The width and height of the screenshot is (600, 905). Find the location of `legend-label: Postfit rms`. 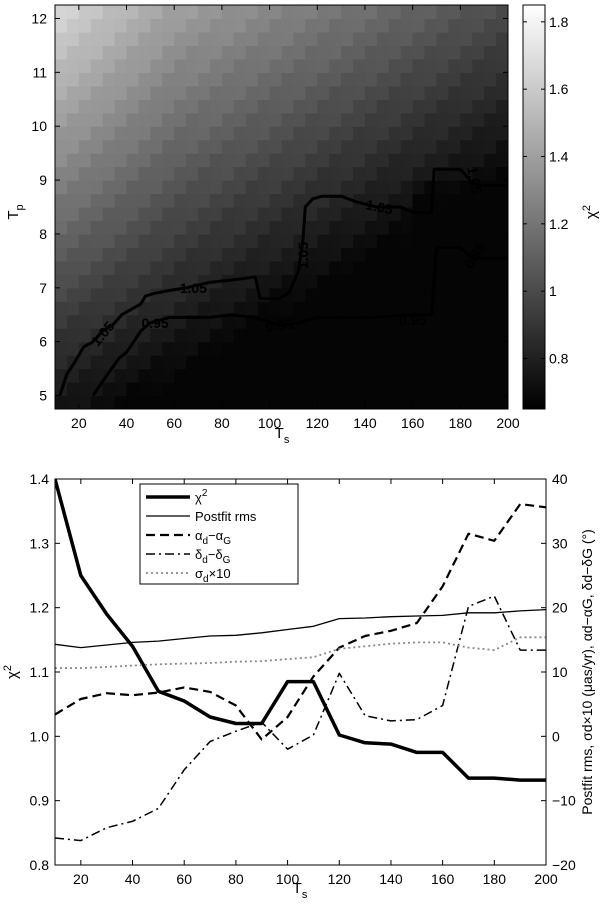

legend-label: Postfit rms is located at coordinates (226, 516).